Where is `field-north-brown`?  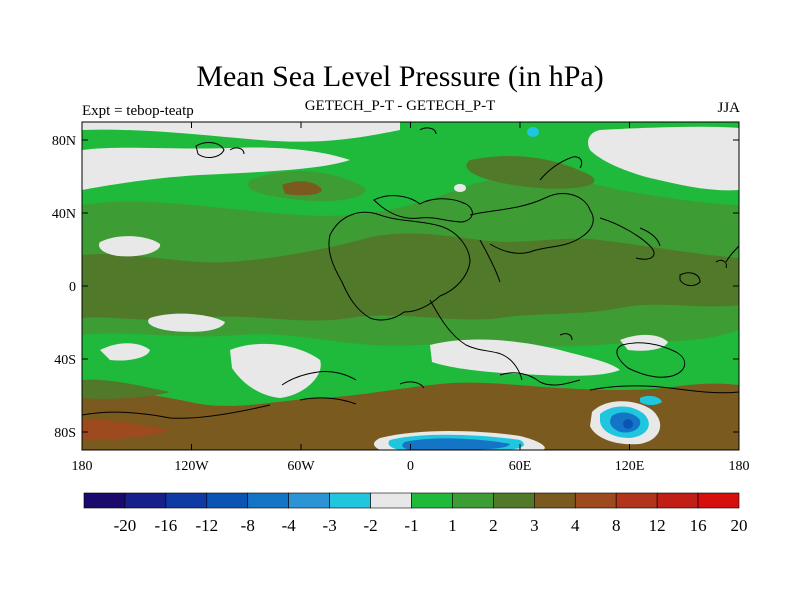 field-north-brown is located at coordinates (302, 188).